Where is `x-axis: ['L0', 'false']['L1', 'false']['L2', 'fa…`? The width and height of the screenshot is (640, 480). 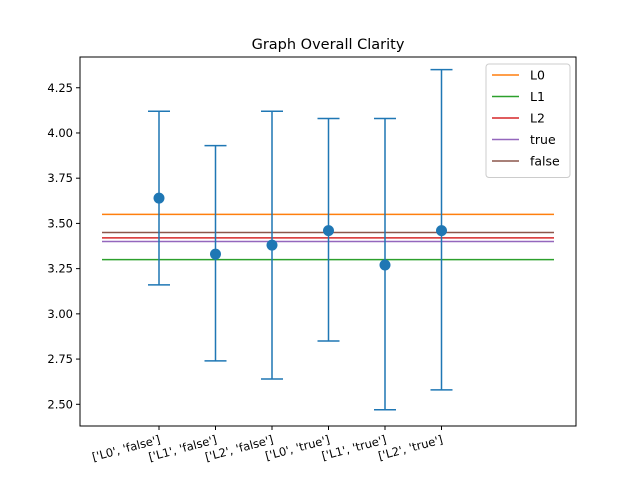
x-axis: ['L0', 'false']['L1', 'false']['L2', 'fa… is located at coordinates (268, 445).